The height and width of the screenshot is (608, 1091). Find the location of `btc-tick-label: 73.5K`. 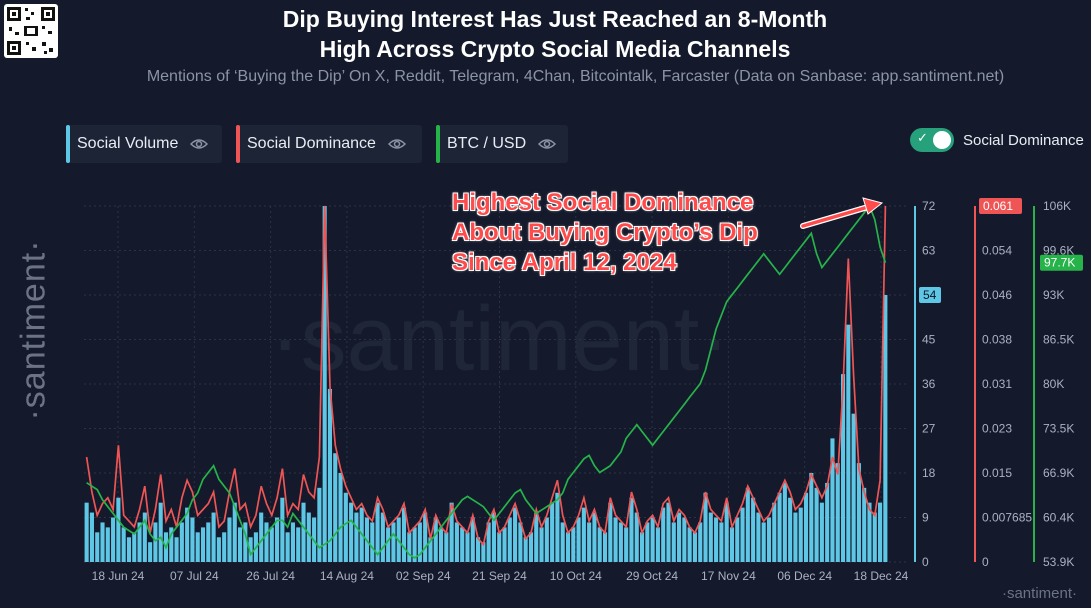

btc-tick-label: 73.5K is located at coordinates (1058, 429).